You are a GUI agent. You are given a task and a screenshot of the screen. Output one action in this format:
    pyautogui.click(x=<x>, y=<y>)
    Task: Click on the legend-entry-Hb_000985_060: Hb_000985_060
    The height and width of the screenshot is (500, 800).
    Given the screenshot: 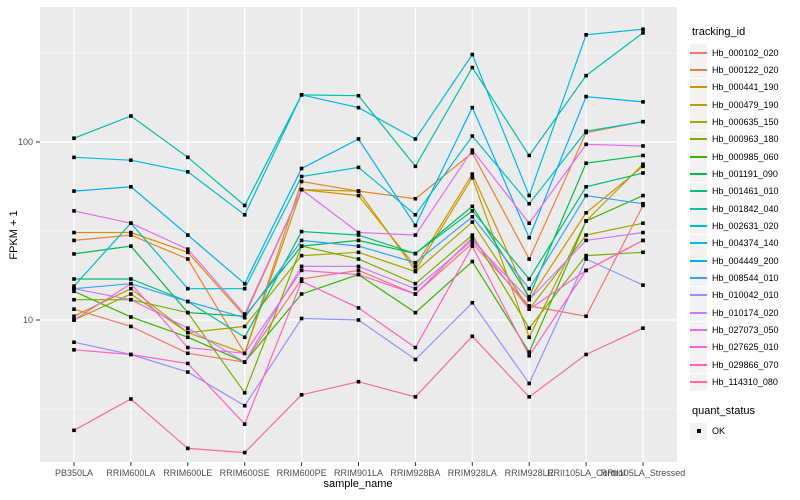 What is the action you would take?
    pyautogui.click(x=744, y=157)
    